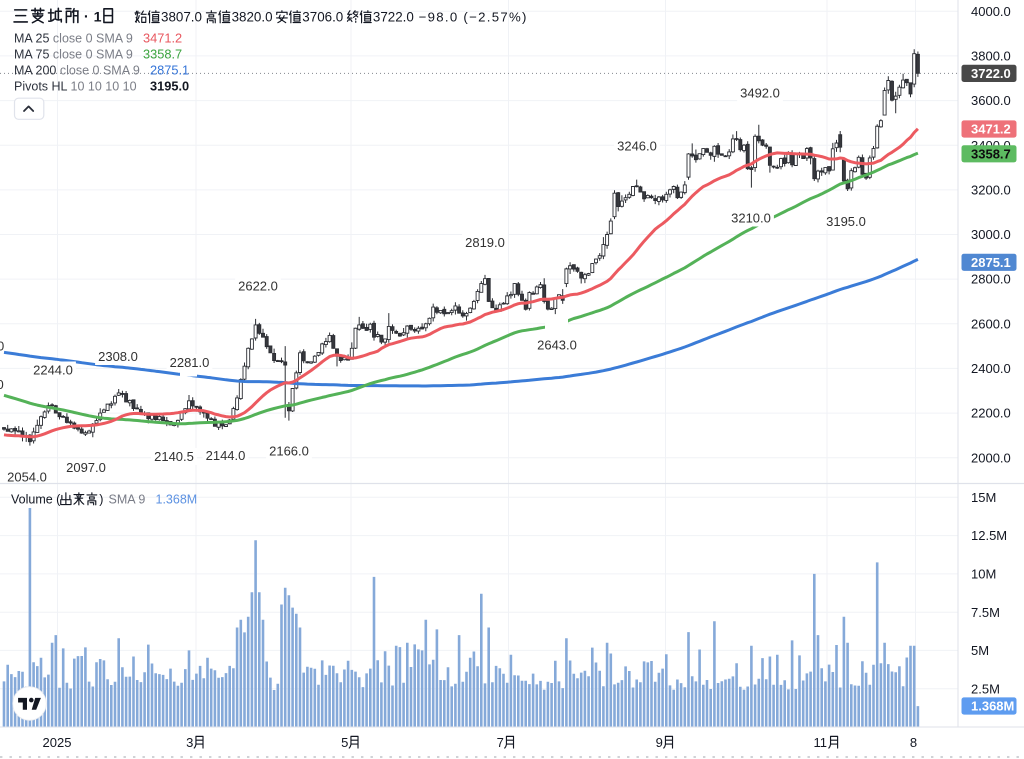 The height and width of the screenshot is (759, 1024). I want to click on svg-text: 3, so click(189, 742).